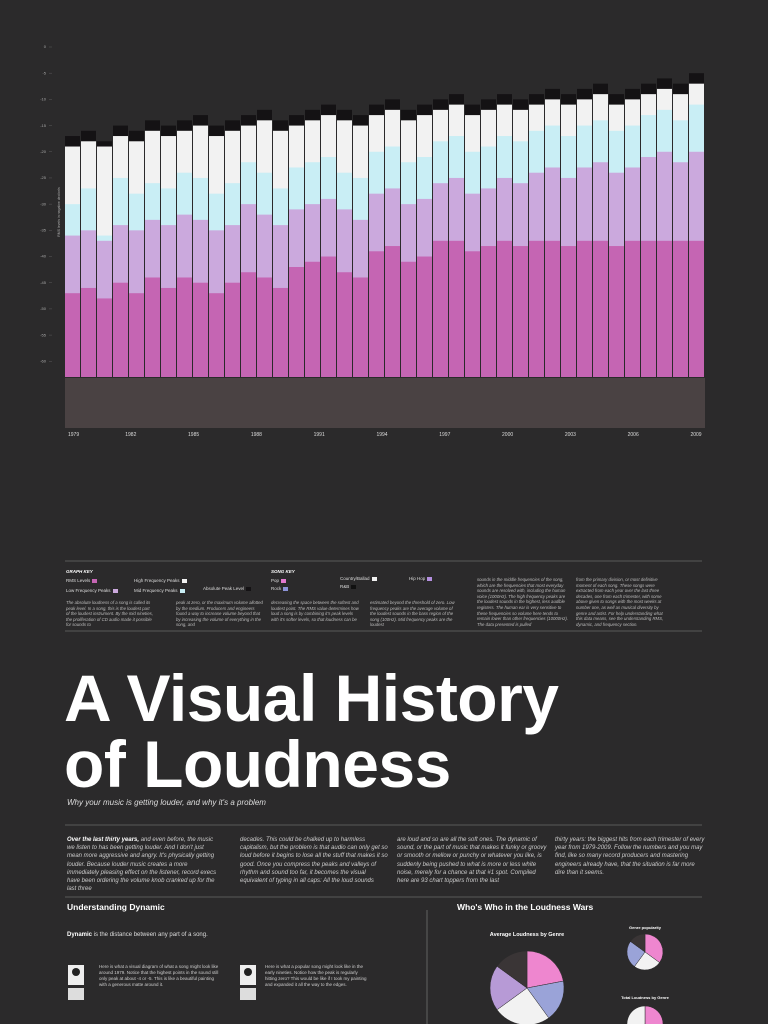 The height and width of the screenshot is (1024, 768). I want to click on y-tick-label: 0, so click(45, 46).